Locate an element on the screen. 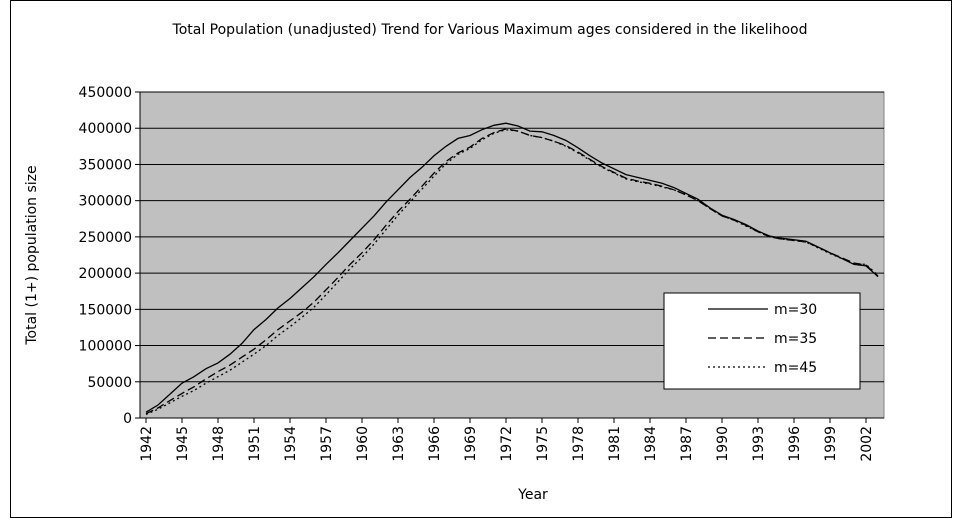 The width and height of the screenshot is (962, 518). x-tick-label: 1948 is located at coordinates (219, 444).